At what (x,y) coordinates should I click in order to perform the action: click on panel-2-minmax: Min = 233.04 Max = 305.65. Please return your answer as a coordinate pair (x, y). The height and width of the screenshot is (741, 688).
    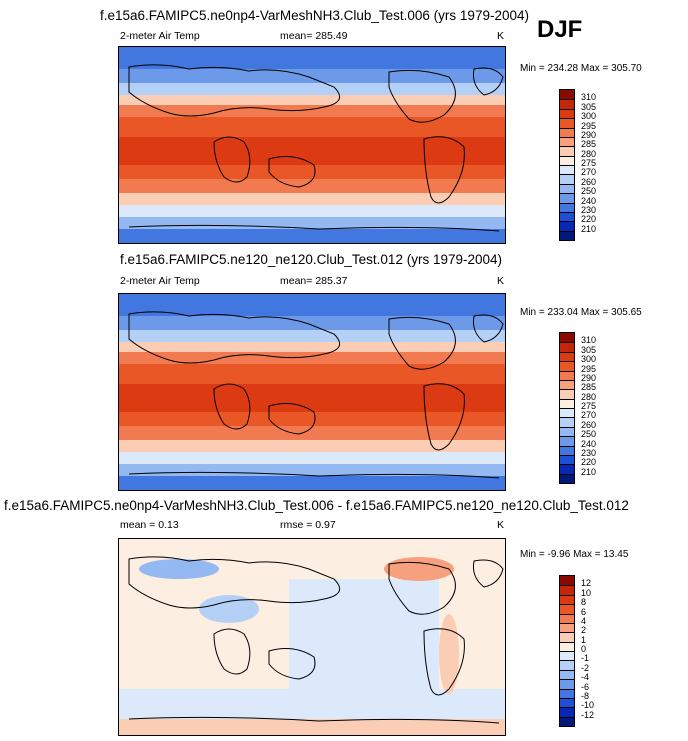
    Looking at the image, I should click on (581, 312).